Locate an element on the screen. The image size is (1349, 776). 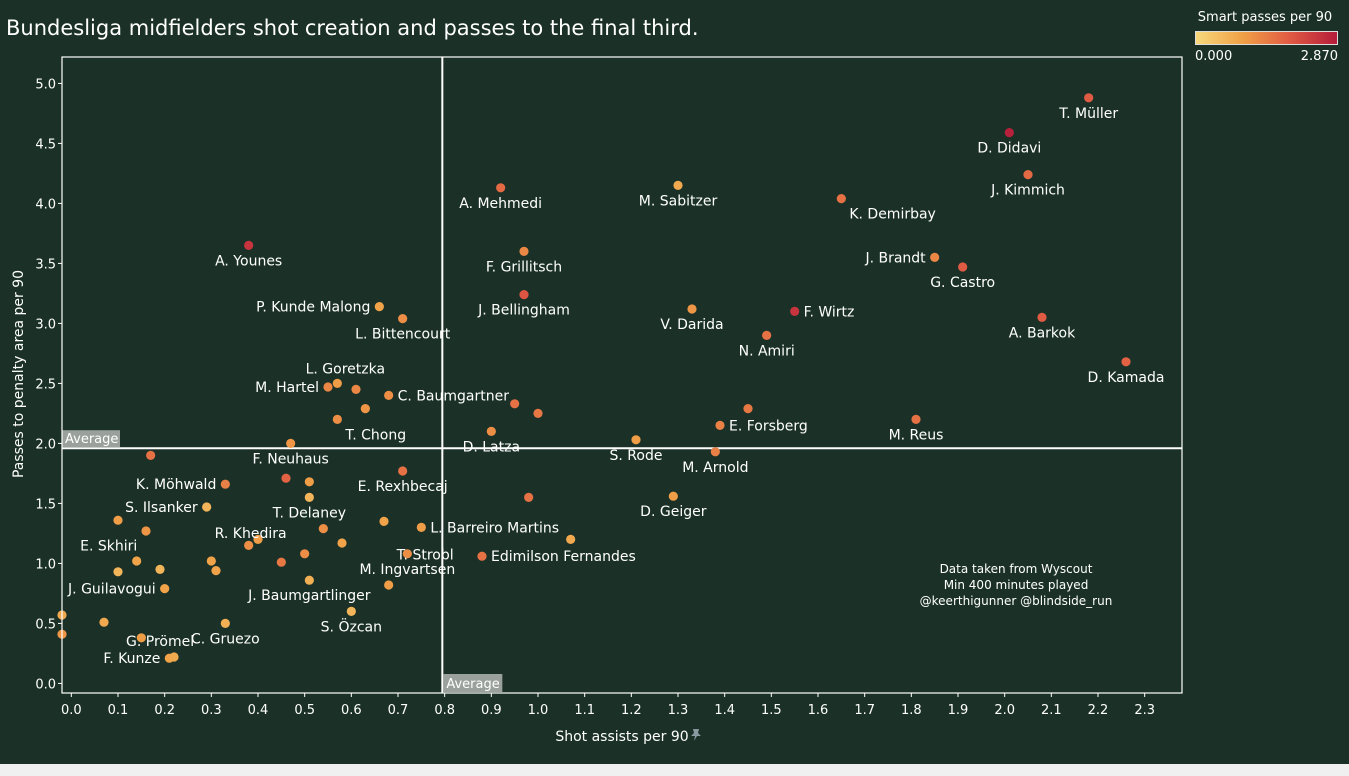
y-tick-label: 1.5 is located at coordinates (45, 504).